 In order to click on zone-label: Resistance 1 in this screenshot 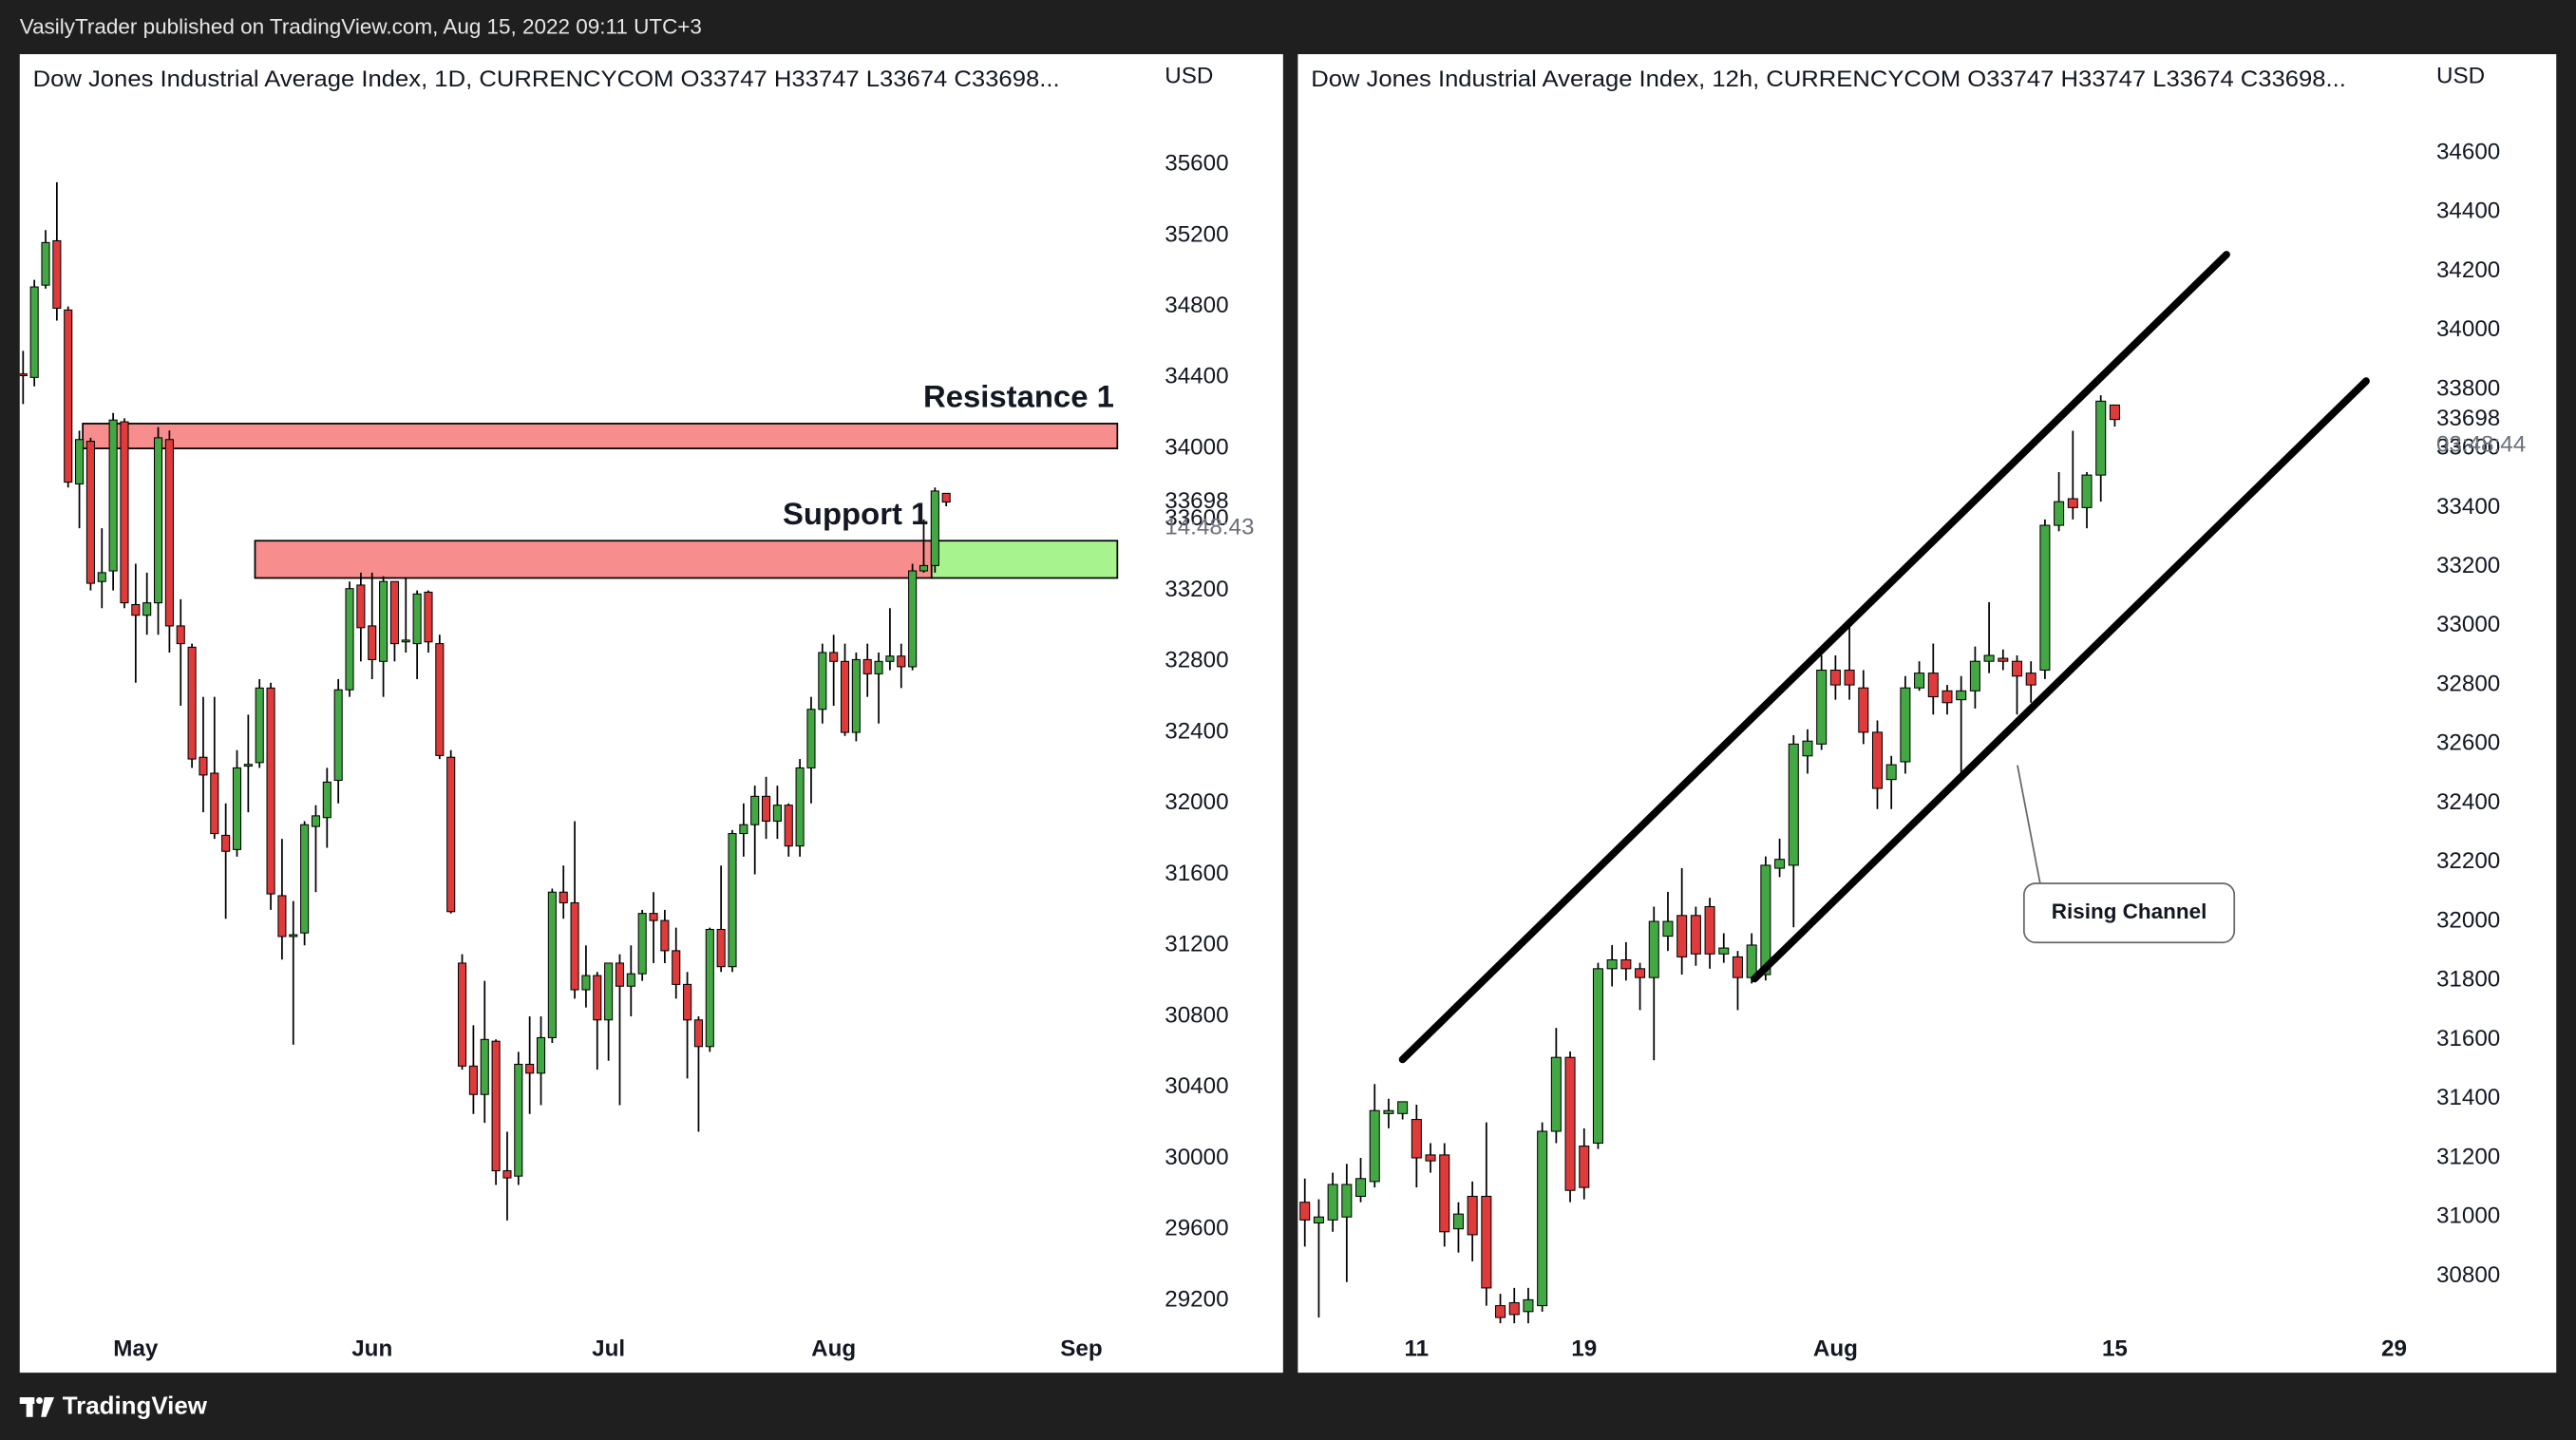, I will do `click(1018, 396)`.